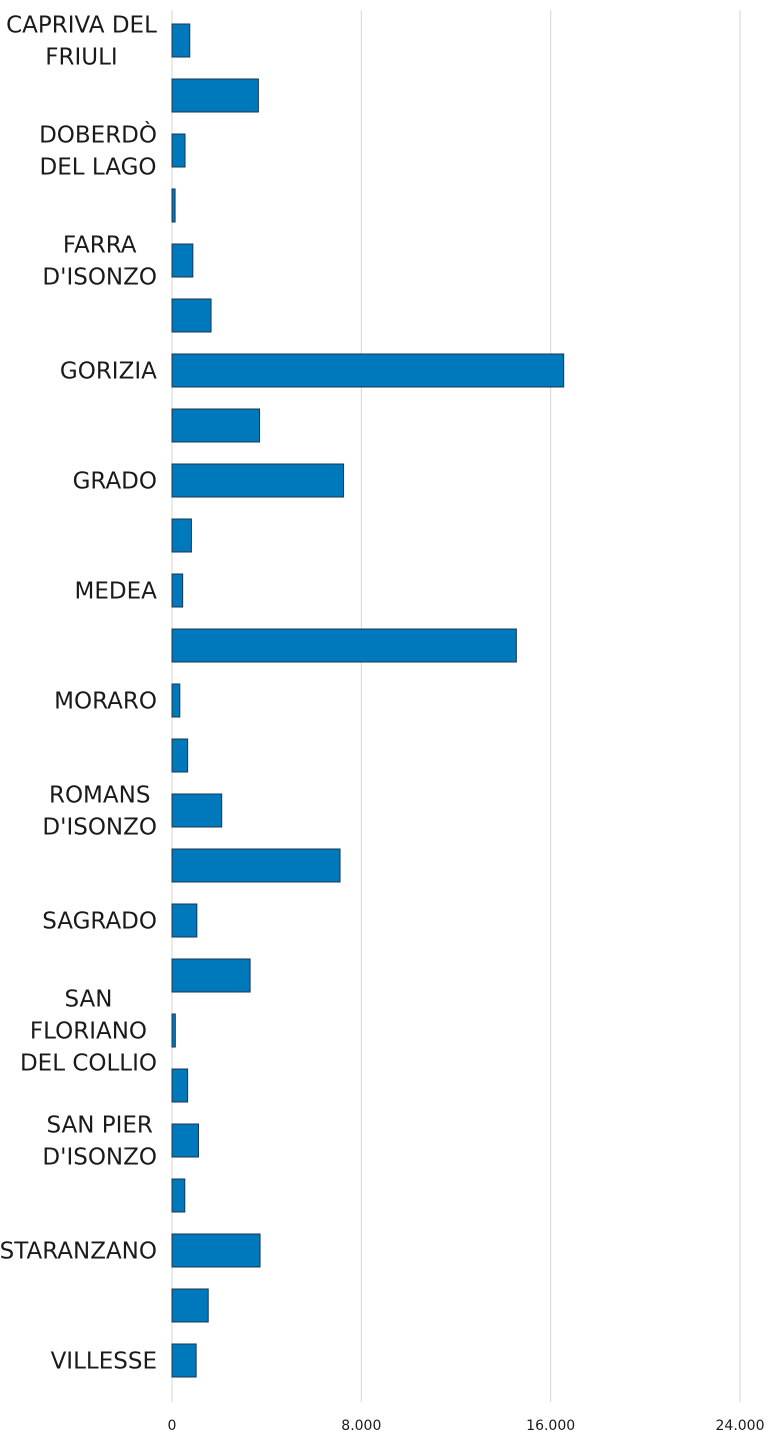 The height and width of the screenshot is (1432, 771). I want to click on x-tick-label: 24.000, so click(740, 1425).